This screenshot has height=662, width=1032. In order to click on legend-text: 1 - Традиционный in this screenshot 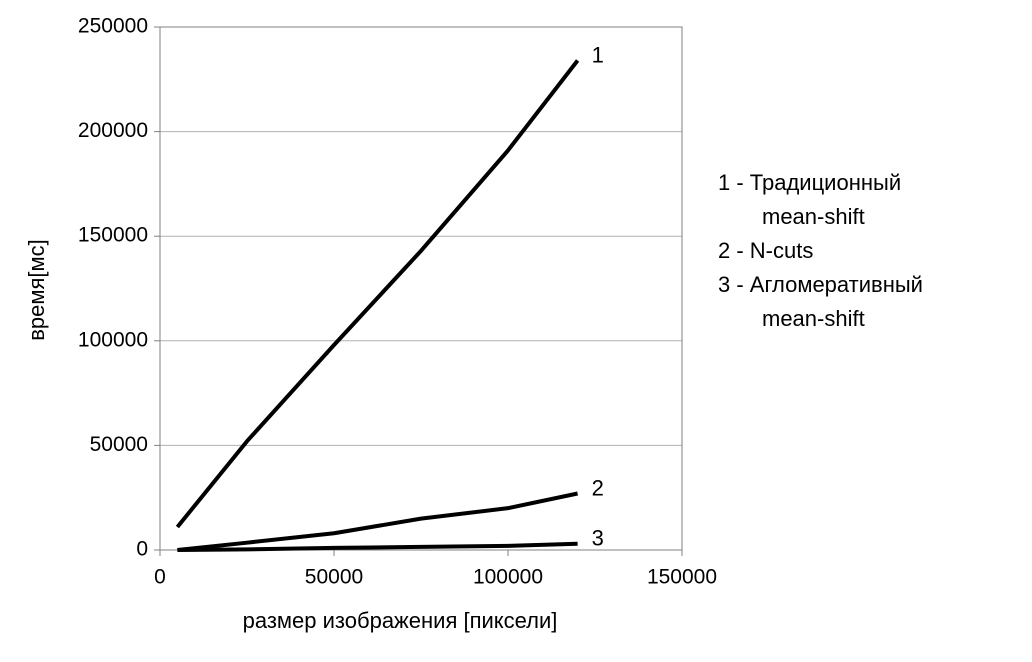, I will do `click(809, 182)`.